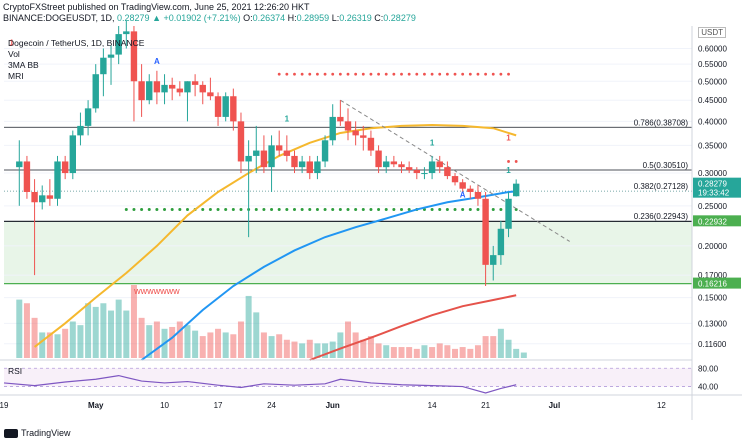 The image size is (742, 441). Describe the element at coordinates (292, 18) in the screenshot. I see `high-label: H:` at that location.